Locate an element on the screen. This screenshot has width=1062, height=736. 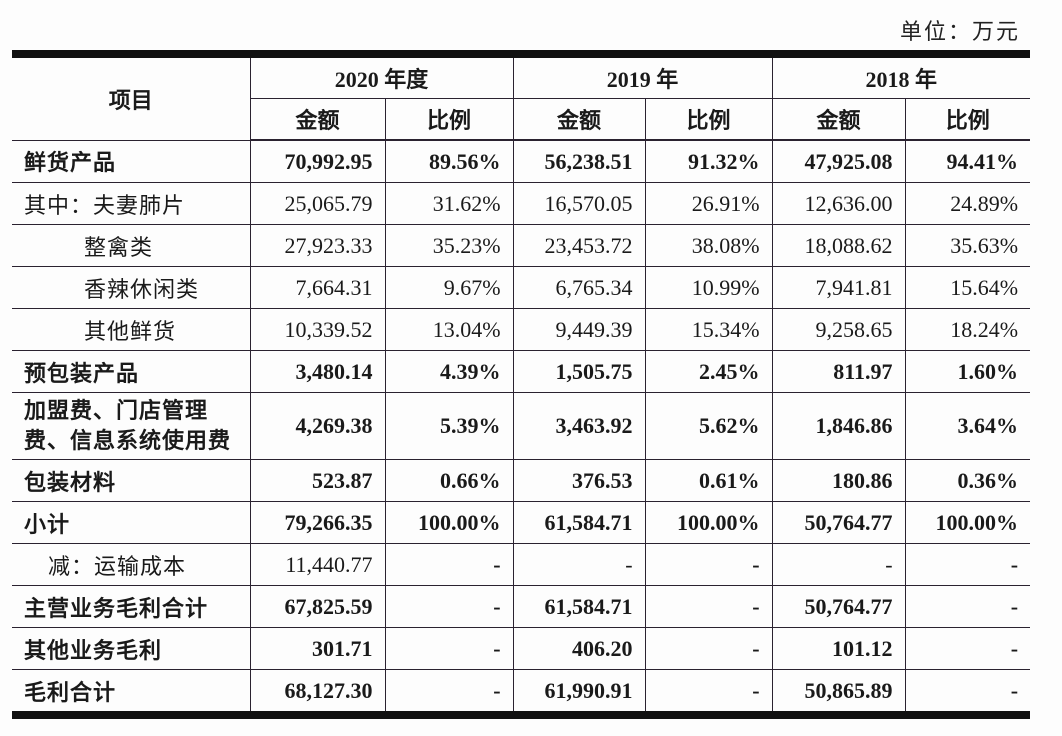
row-label: 香辣休闲类 is located at coordinates (131, 287).